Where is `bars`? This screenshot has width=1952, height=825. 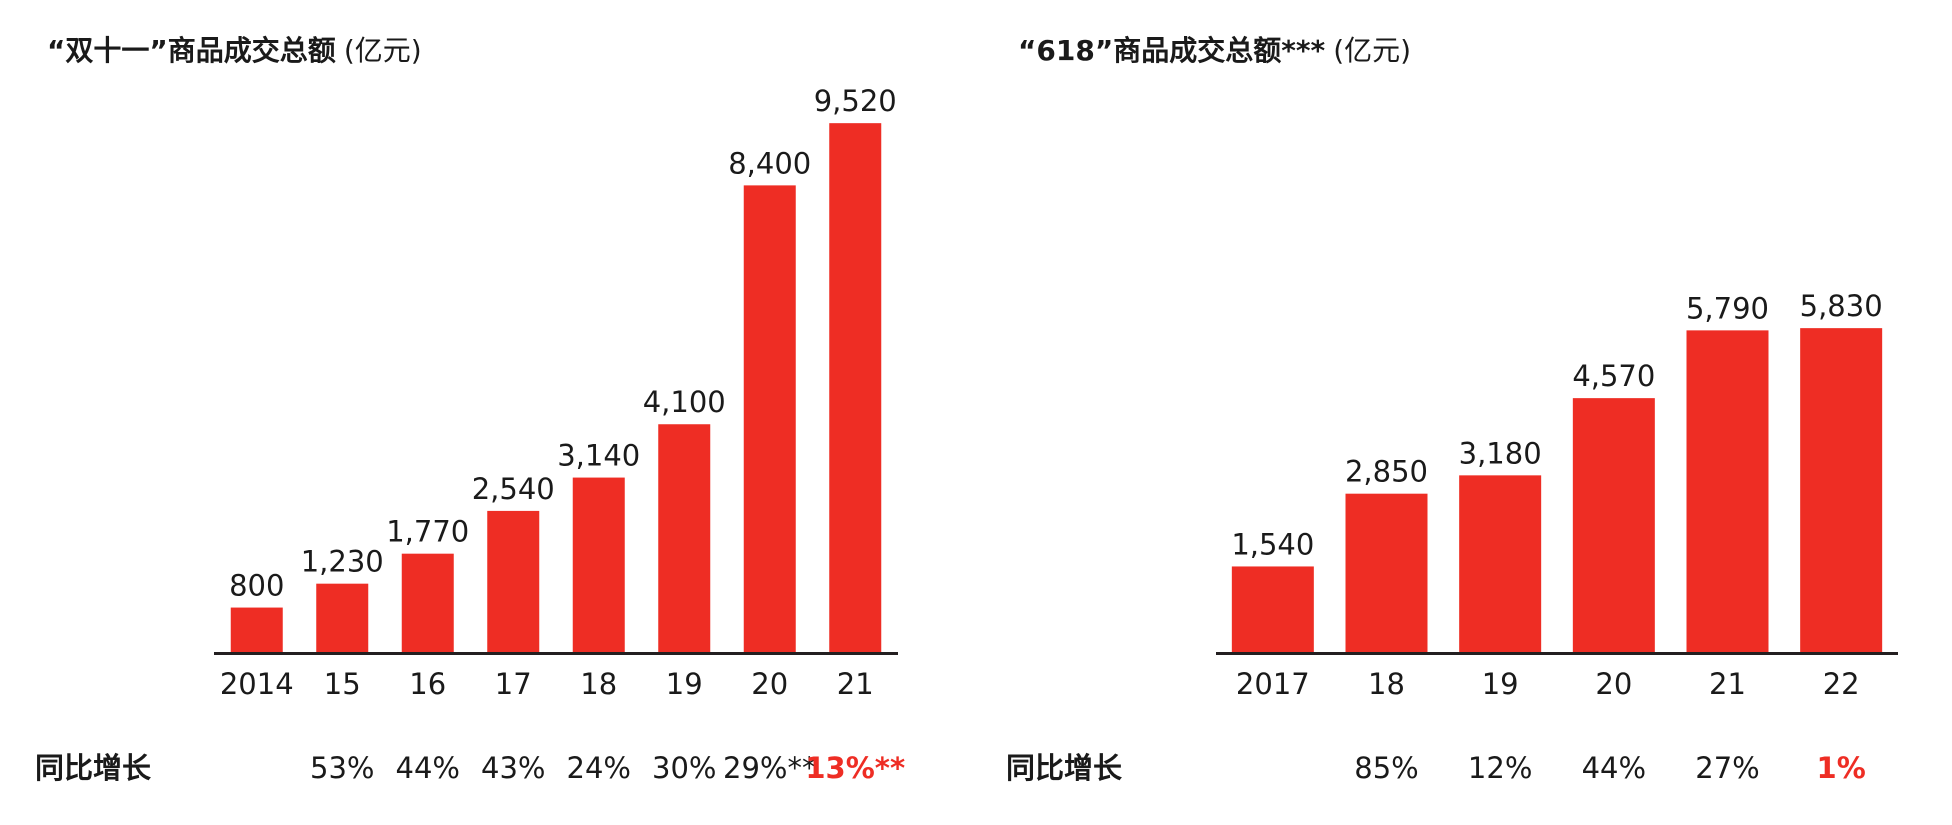
bars is located at coordinates (1557, 490).